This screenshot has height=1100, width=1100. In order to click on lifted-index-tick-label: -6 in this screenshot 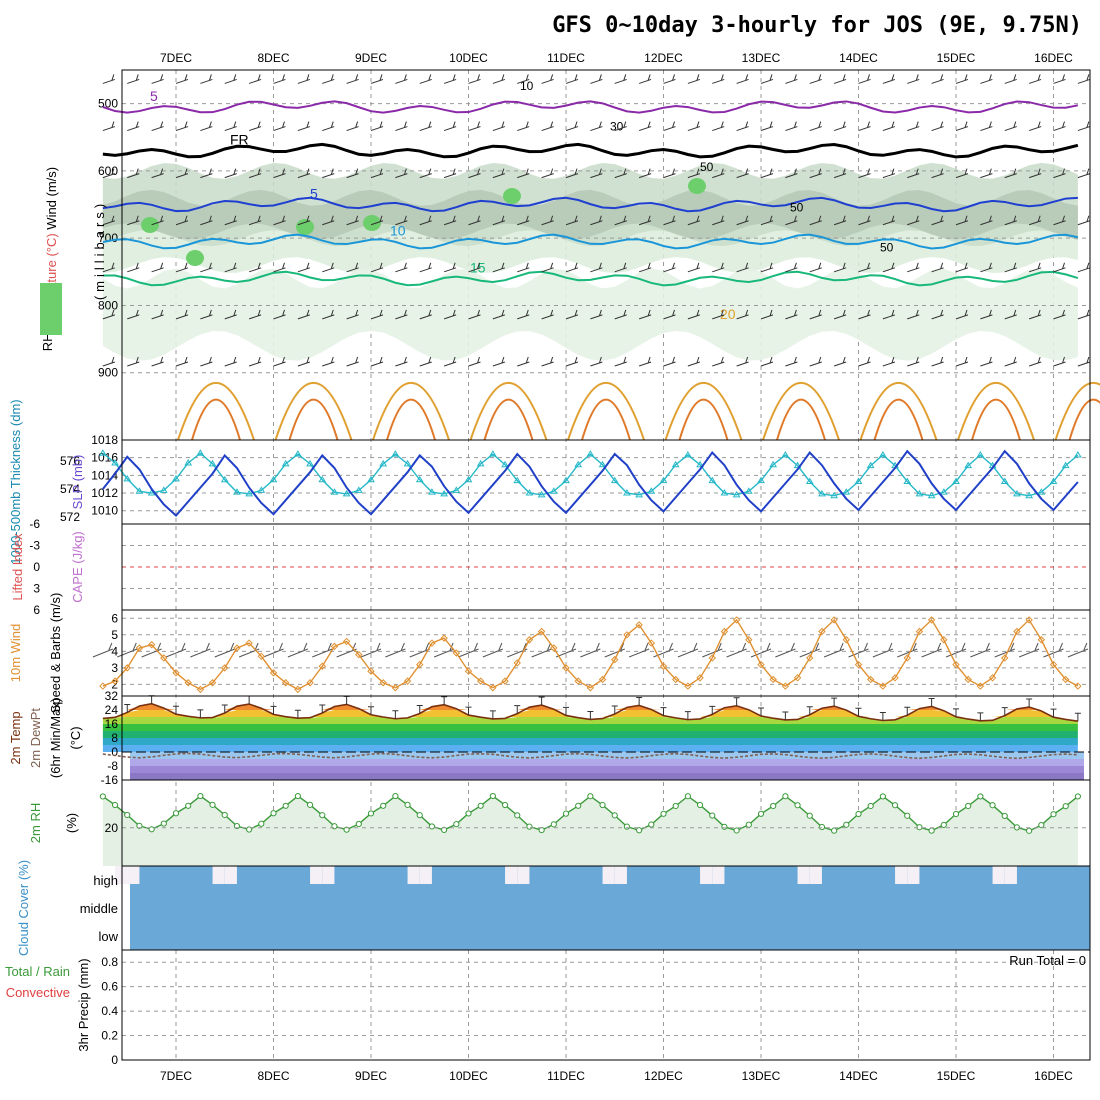, I will do `click(34, 524)`.